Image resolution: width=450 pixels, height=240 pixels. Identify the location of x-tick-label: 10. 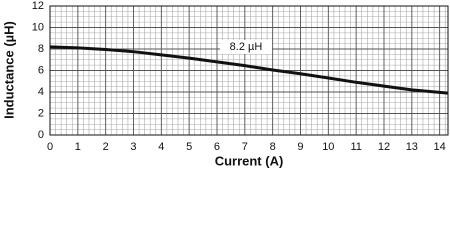
(328, 147).